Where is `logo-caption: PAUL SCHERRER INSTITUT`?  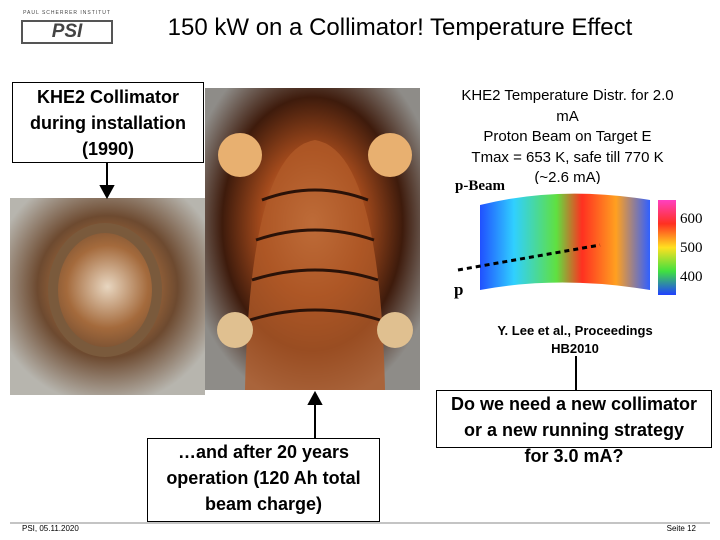
logo-caption: PAUL SCHERRER INSTITUT is located at coordinates (67, 13).